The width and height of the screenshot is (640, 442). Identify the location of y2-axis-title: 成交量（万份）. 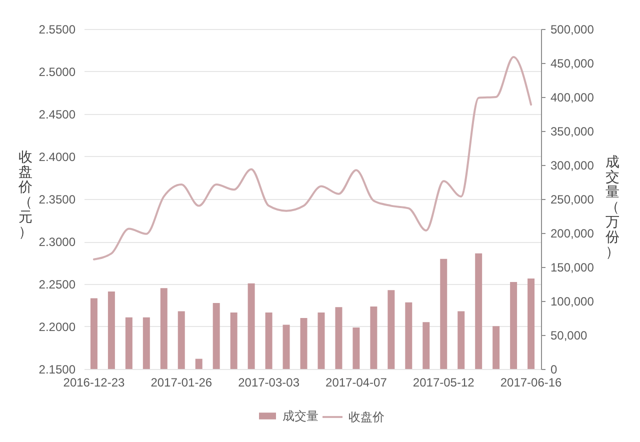
(613, 207).